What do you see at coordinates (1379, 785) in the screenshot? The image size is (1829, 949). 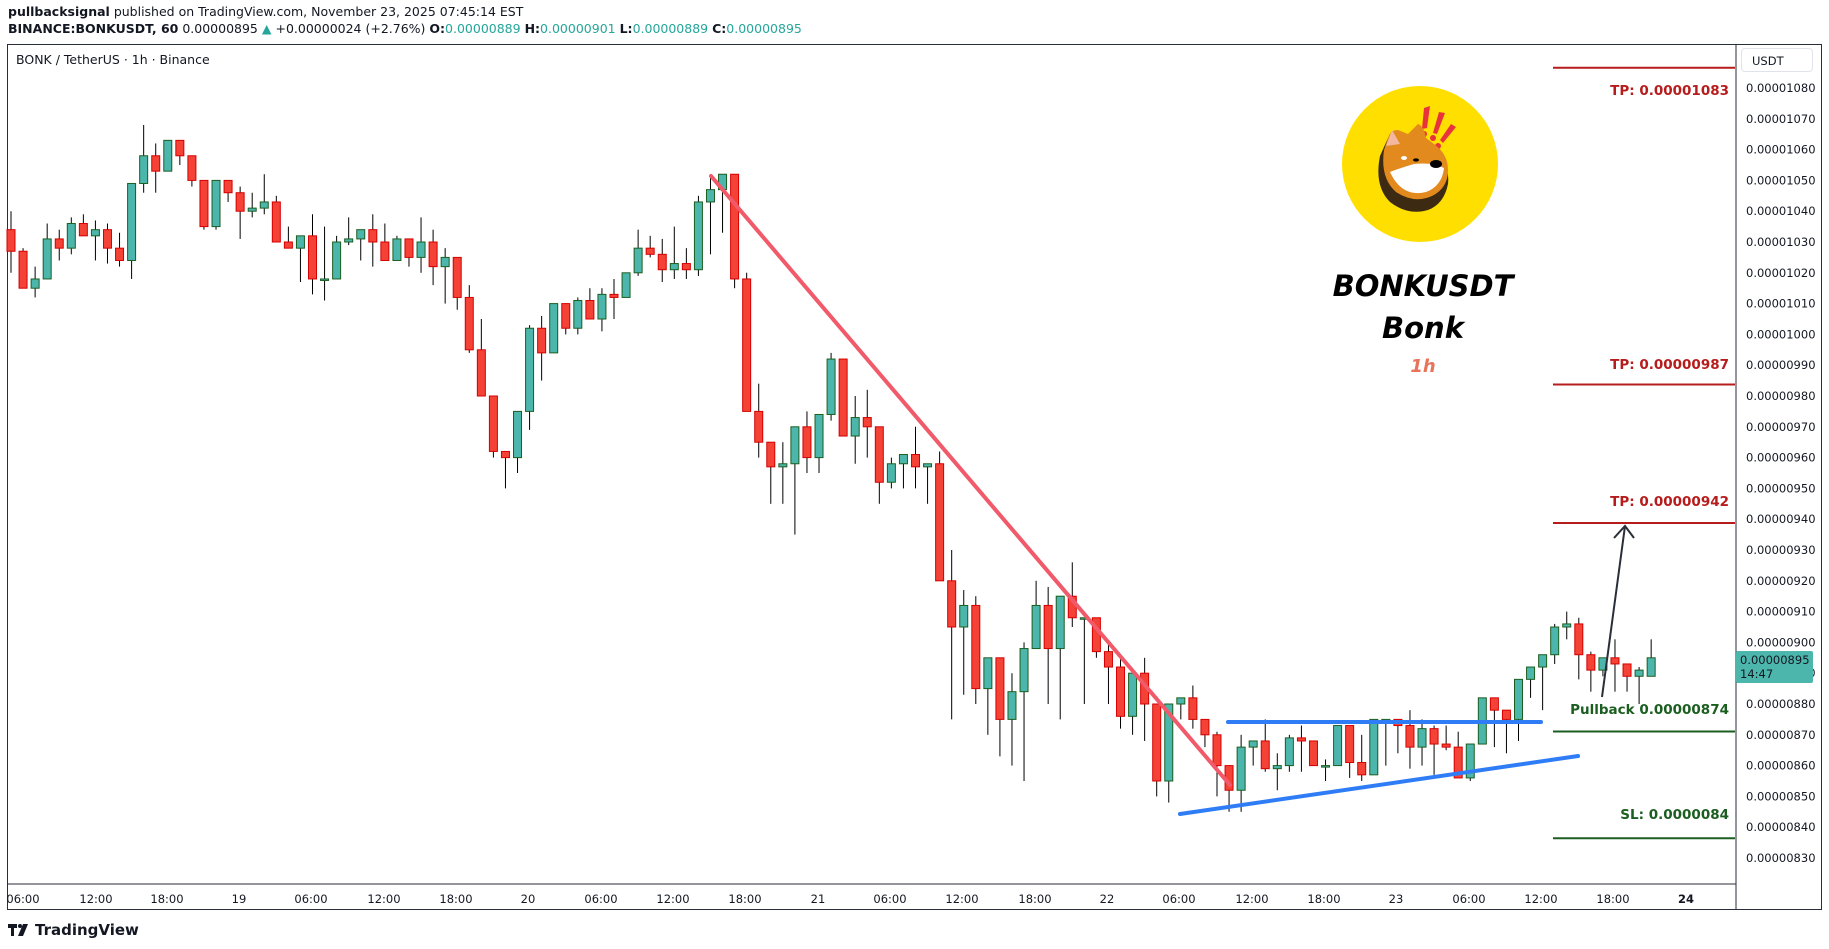 I see `ascending-support-line` at bounding box center [1379, 785].